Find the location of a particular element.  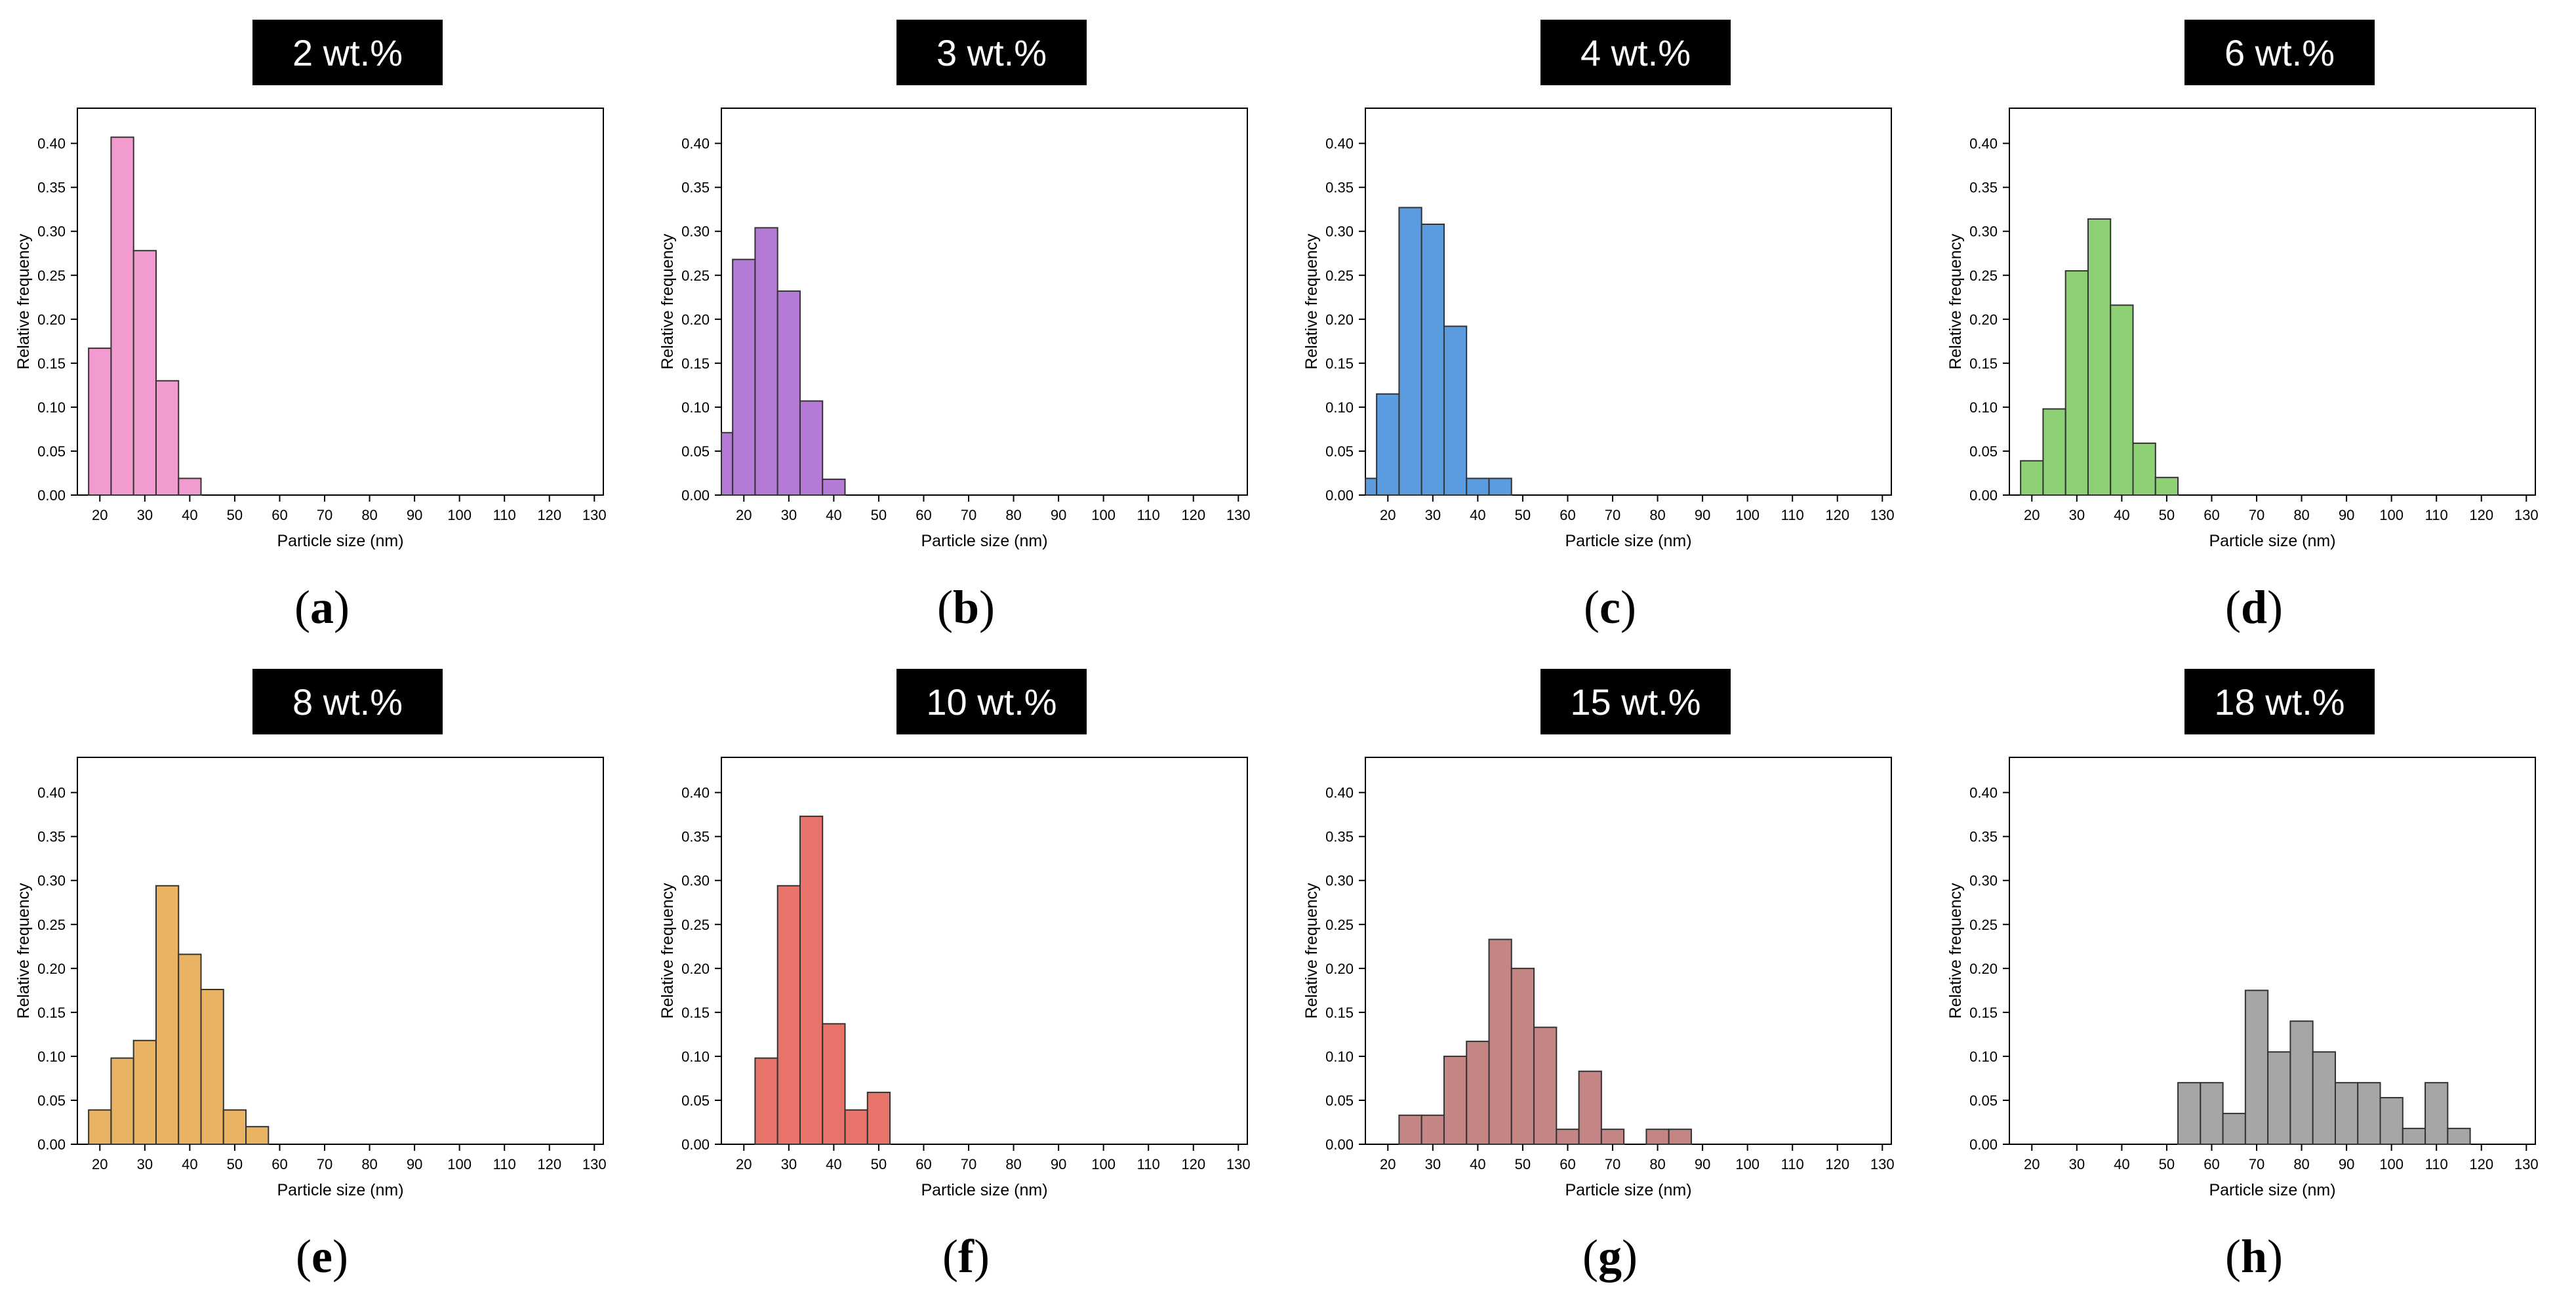

panel-letter-text: d is located at coordinates (2254, 607).